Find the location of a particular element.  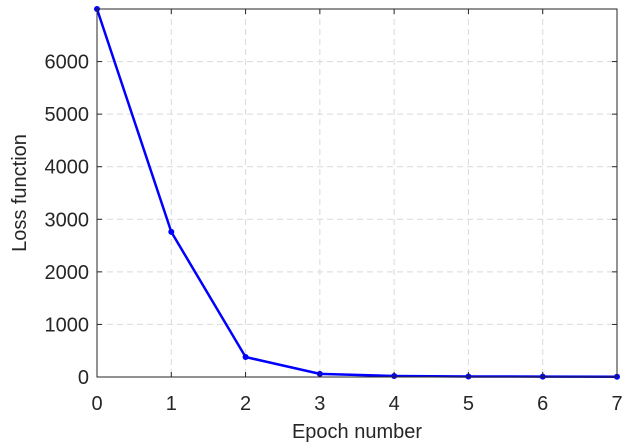

y-tick-label: 6000 is located at coordinates (67, 63).